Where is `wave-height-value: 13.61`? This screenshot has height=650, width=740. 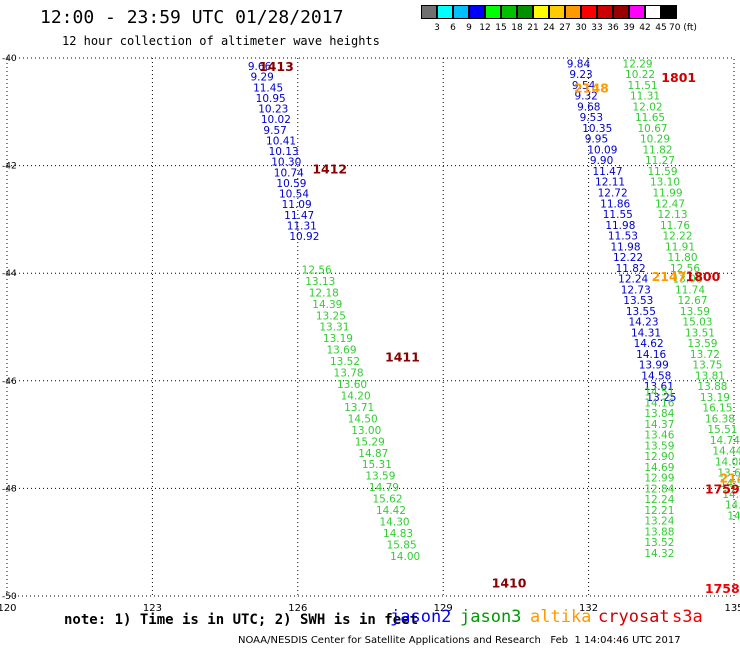 wave-height-value: 13.61 is located at coordinates (659, 387).